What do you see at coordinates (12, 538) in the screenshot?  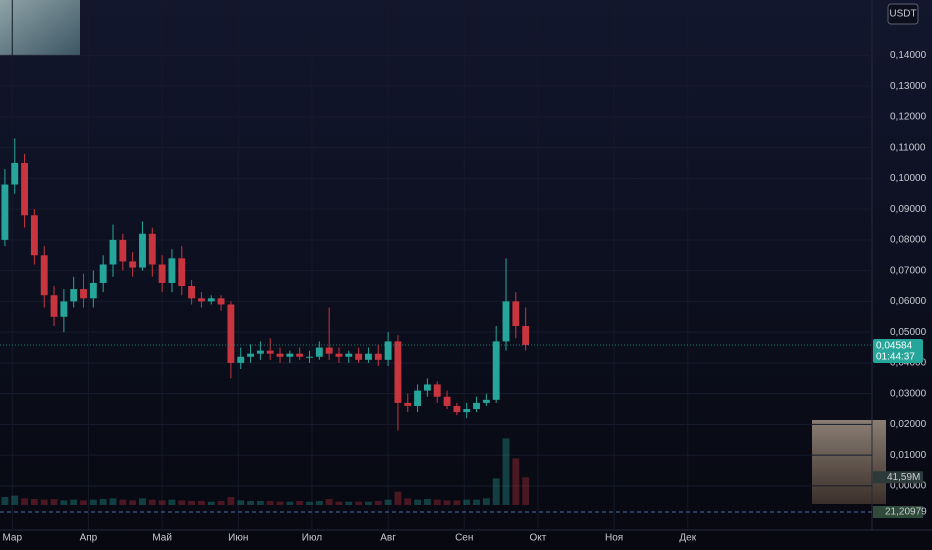 I see `x-tick-label: Мар` at bounding box center [12, 538].